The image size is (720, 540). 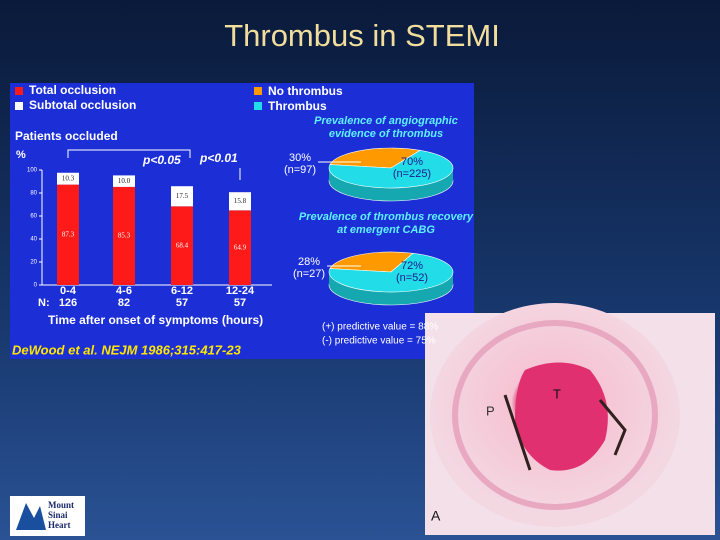 What do you see at coordinates (412, 278) in the screenshot?
I see `pie-n-label: (n=52)` at bounding box center [412, 278].